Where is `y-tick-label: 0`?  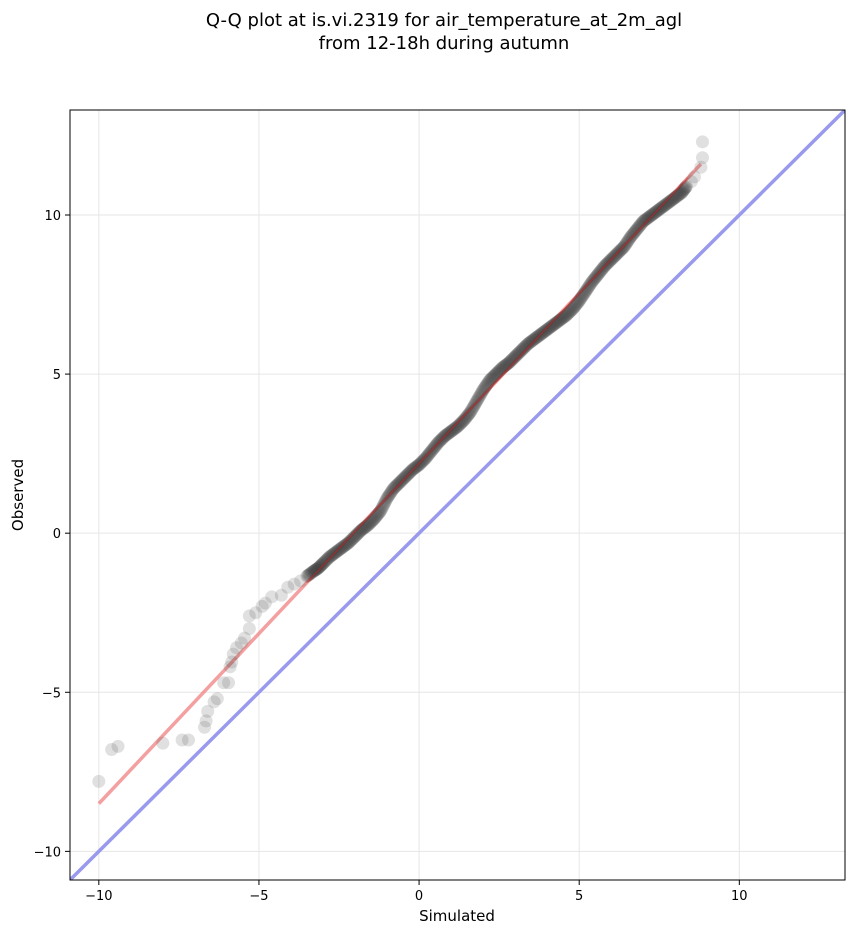 y-tick-label: 0 is located at coordinates (57, 534).